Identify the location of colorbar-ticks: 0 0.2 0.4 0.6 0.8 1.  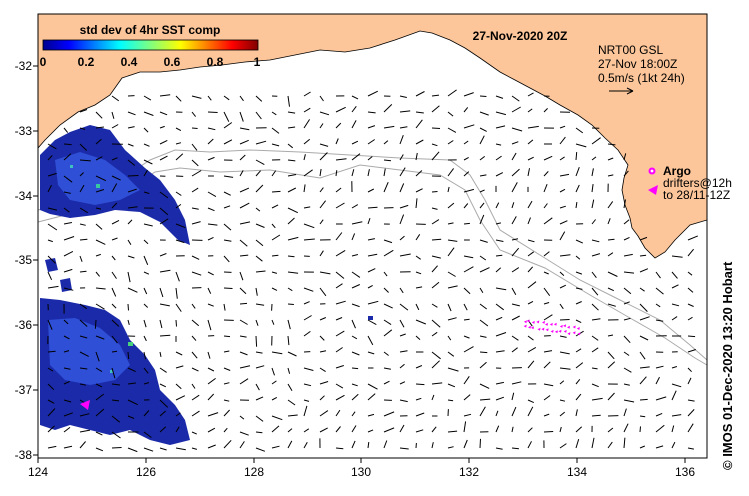
(150, 62).